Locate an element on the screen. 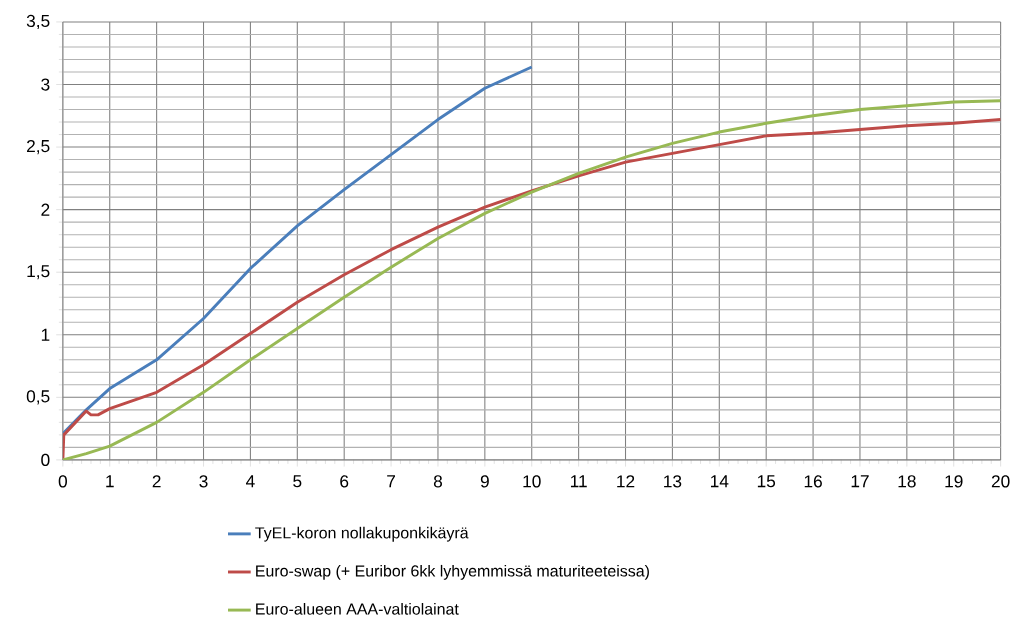 The width and height of the screenshot is (1016, 633). y-tick-label: 3 is located at coordinates (45, 84).